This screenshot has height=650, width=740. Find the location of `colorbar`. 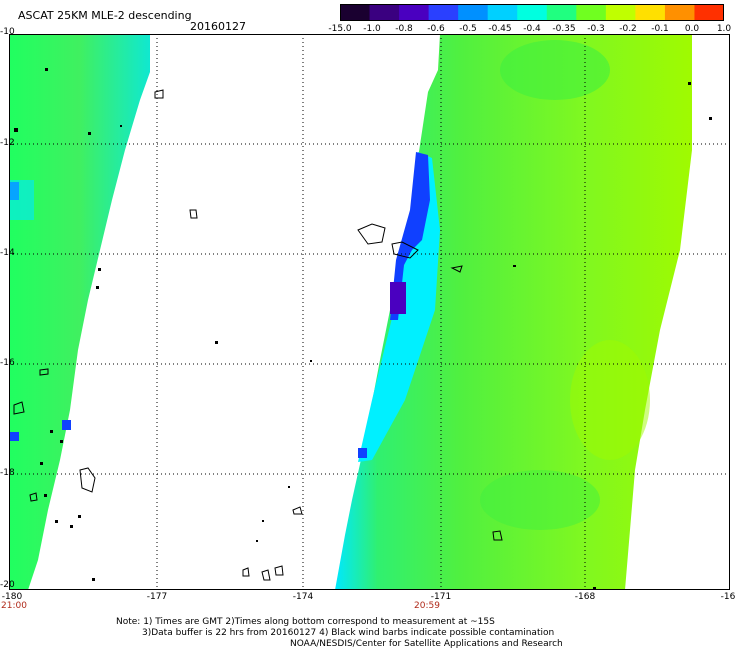

colorbar is located at coordinates (532, 12).